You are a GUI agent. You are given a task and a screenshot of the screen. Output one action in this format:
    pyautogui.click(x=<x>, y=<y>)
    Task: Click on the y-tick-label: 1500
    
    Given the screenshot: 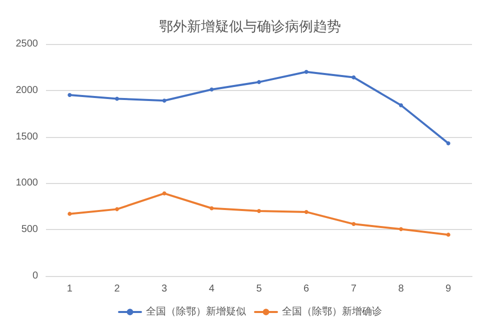 What is the action you would take?
    pyautogui.click(x=27, y=136)
    